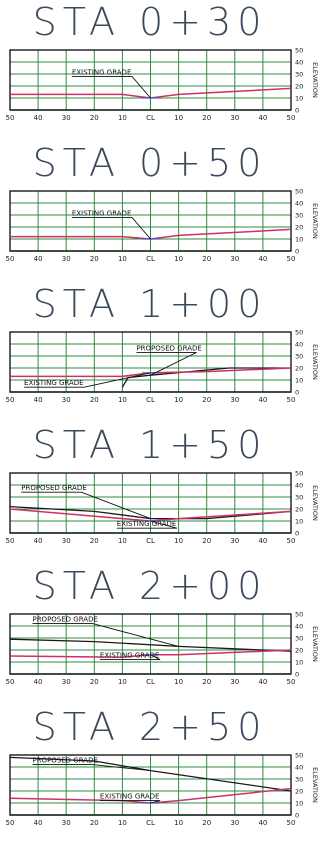 This screenshot has height=849, width=328. I want to click on plot-frame, so click(150, 80).